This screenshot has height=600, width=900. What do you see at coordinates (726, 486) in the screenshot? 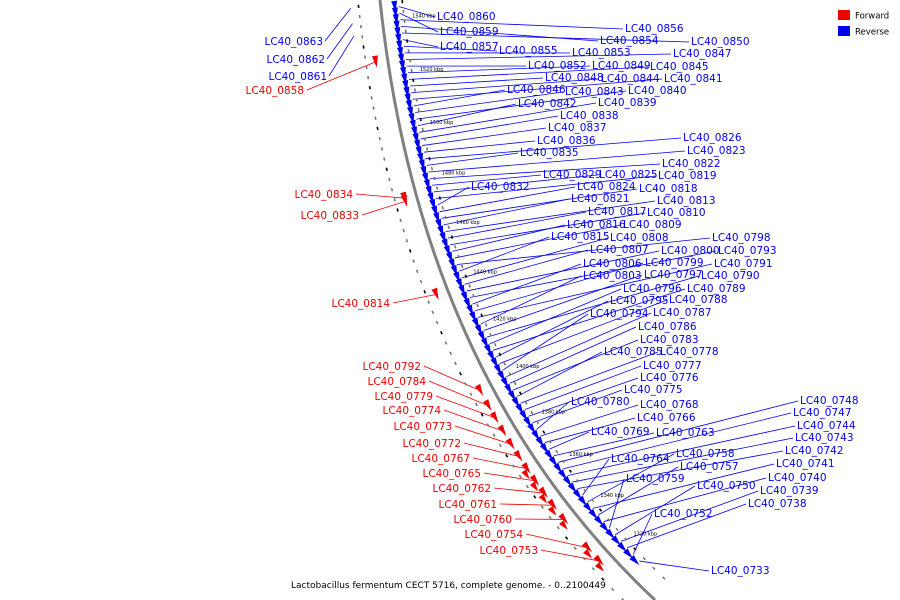
I see `reverse-gene-label: LC40_0750` at bounding box center [726, 486].